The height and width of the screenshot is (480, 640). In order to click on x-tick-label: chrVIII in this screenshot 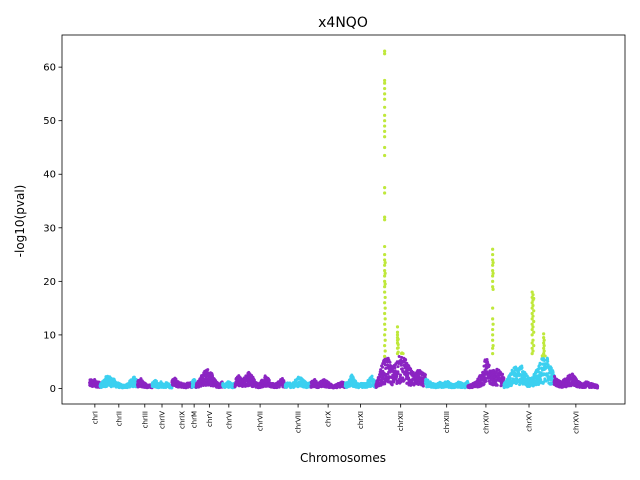, I will do `click(299, 422)`.